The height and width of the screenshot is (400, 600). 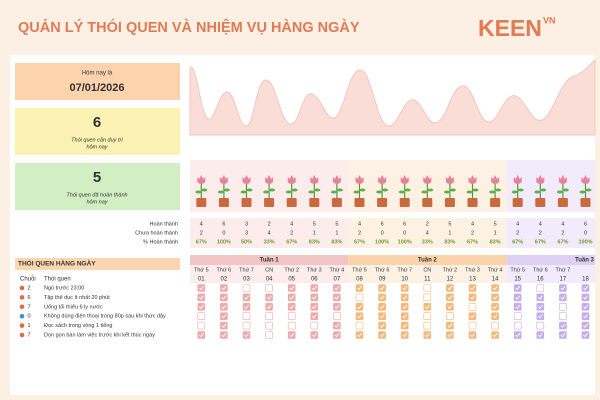 What do you see at coordinates (563, 280) in the screenshot?
I see `date-label: 17` at bounding box center [563, 280].